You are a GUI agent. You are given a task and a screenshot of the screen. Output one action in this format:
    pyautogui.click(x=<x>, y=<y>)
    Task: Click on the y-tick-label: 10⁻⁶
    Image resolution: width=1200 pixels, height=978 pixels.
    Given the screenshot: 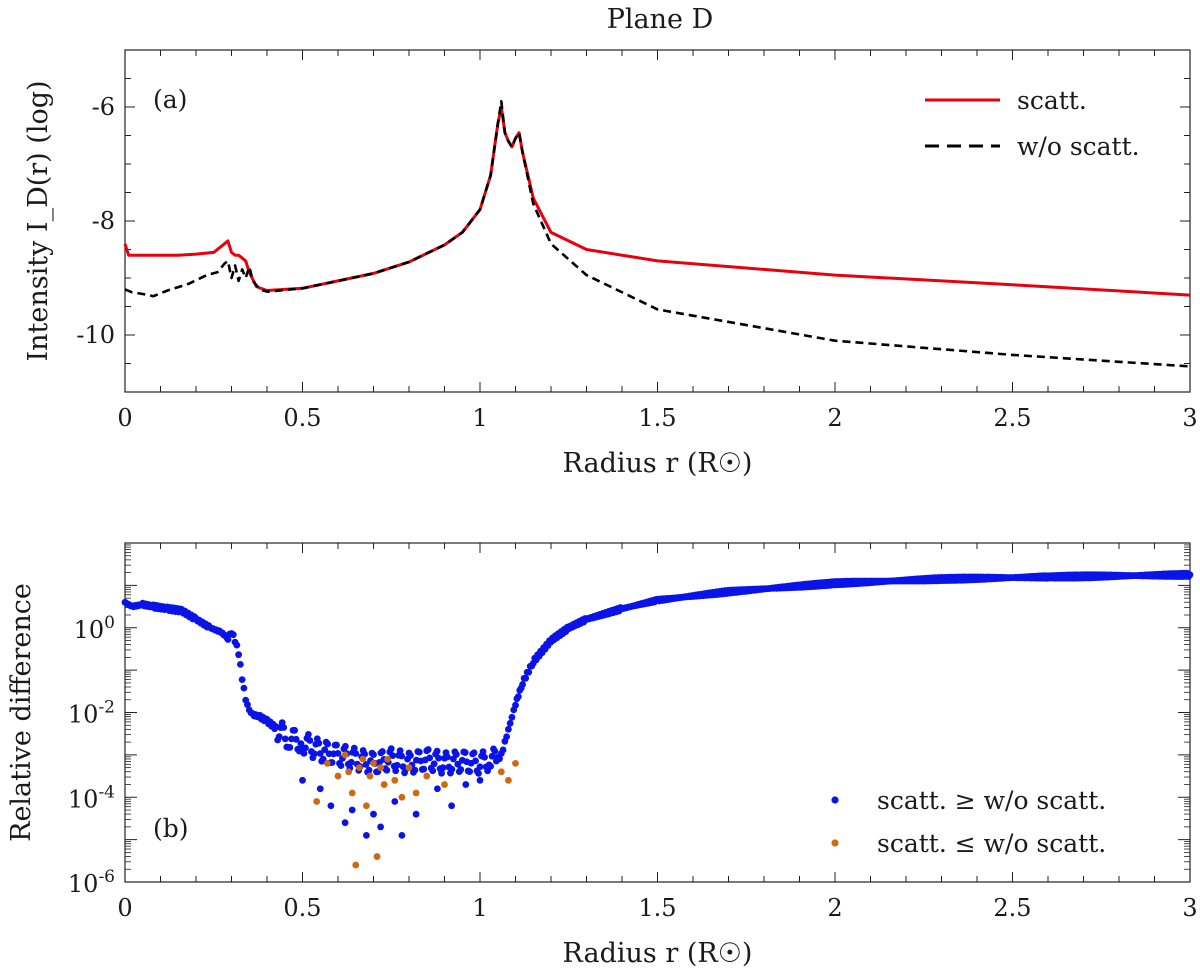 What is the action you would take?
    pyautogui.click(x=91, y=882)
    